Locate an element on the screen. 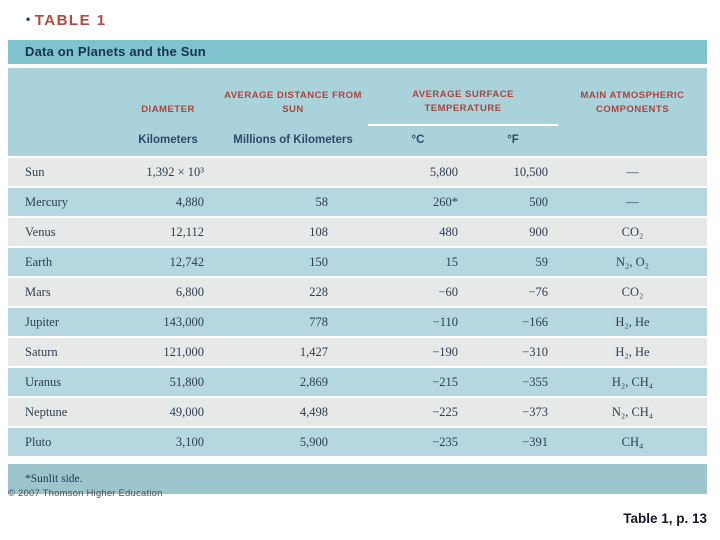 This screenshot has width=720, height=540. cell-temp-c: −215 is located at coordinates (418, 382).